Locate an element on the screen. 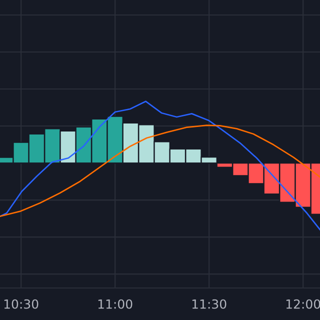 The image size is (320, 320). x-tick-label: 12:00 is located at coordinates (303, 304).